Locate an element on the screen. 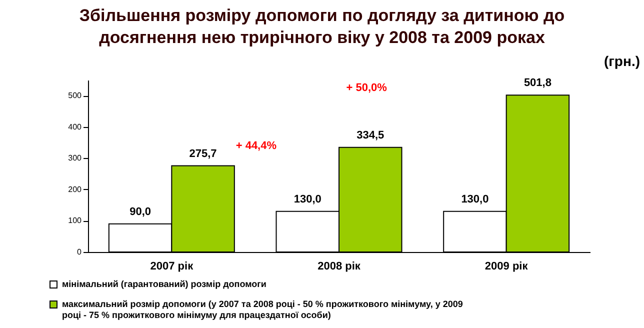  y-tick-label: 400 is located at coordinates (75, 127).